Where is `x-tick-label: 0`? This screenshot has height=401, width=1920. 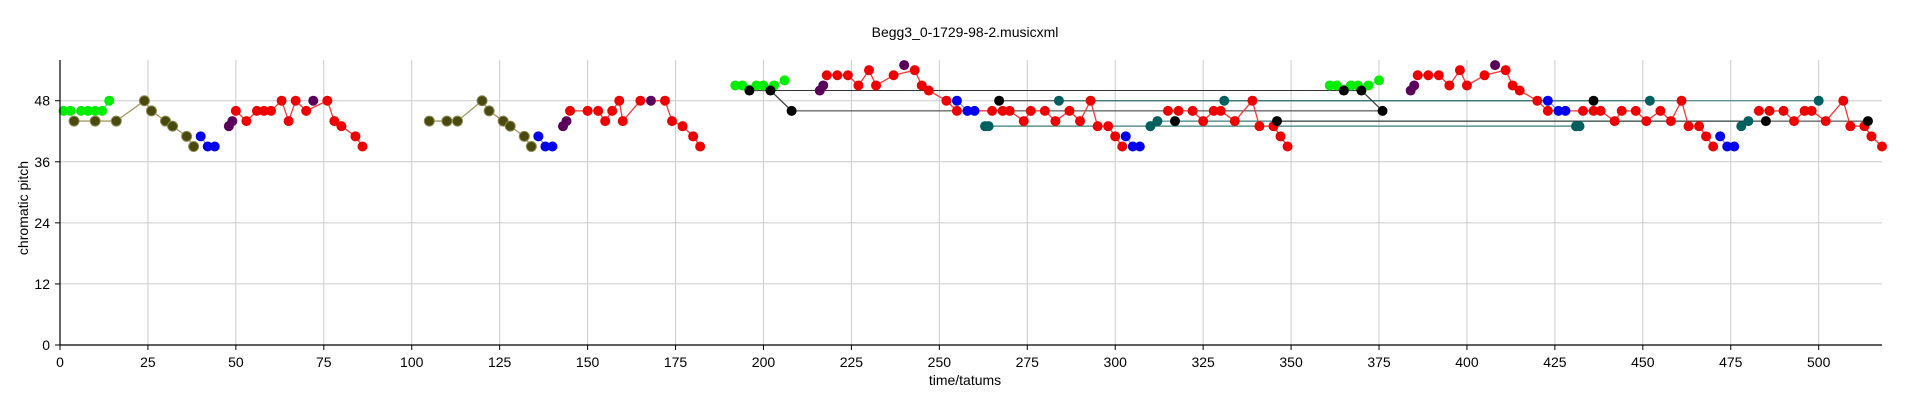 x-tick-label: 0 is located at coordinates (60, 362).